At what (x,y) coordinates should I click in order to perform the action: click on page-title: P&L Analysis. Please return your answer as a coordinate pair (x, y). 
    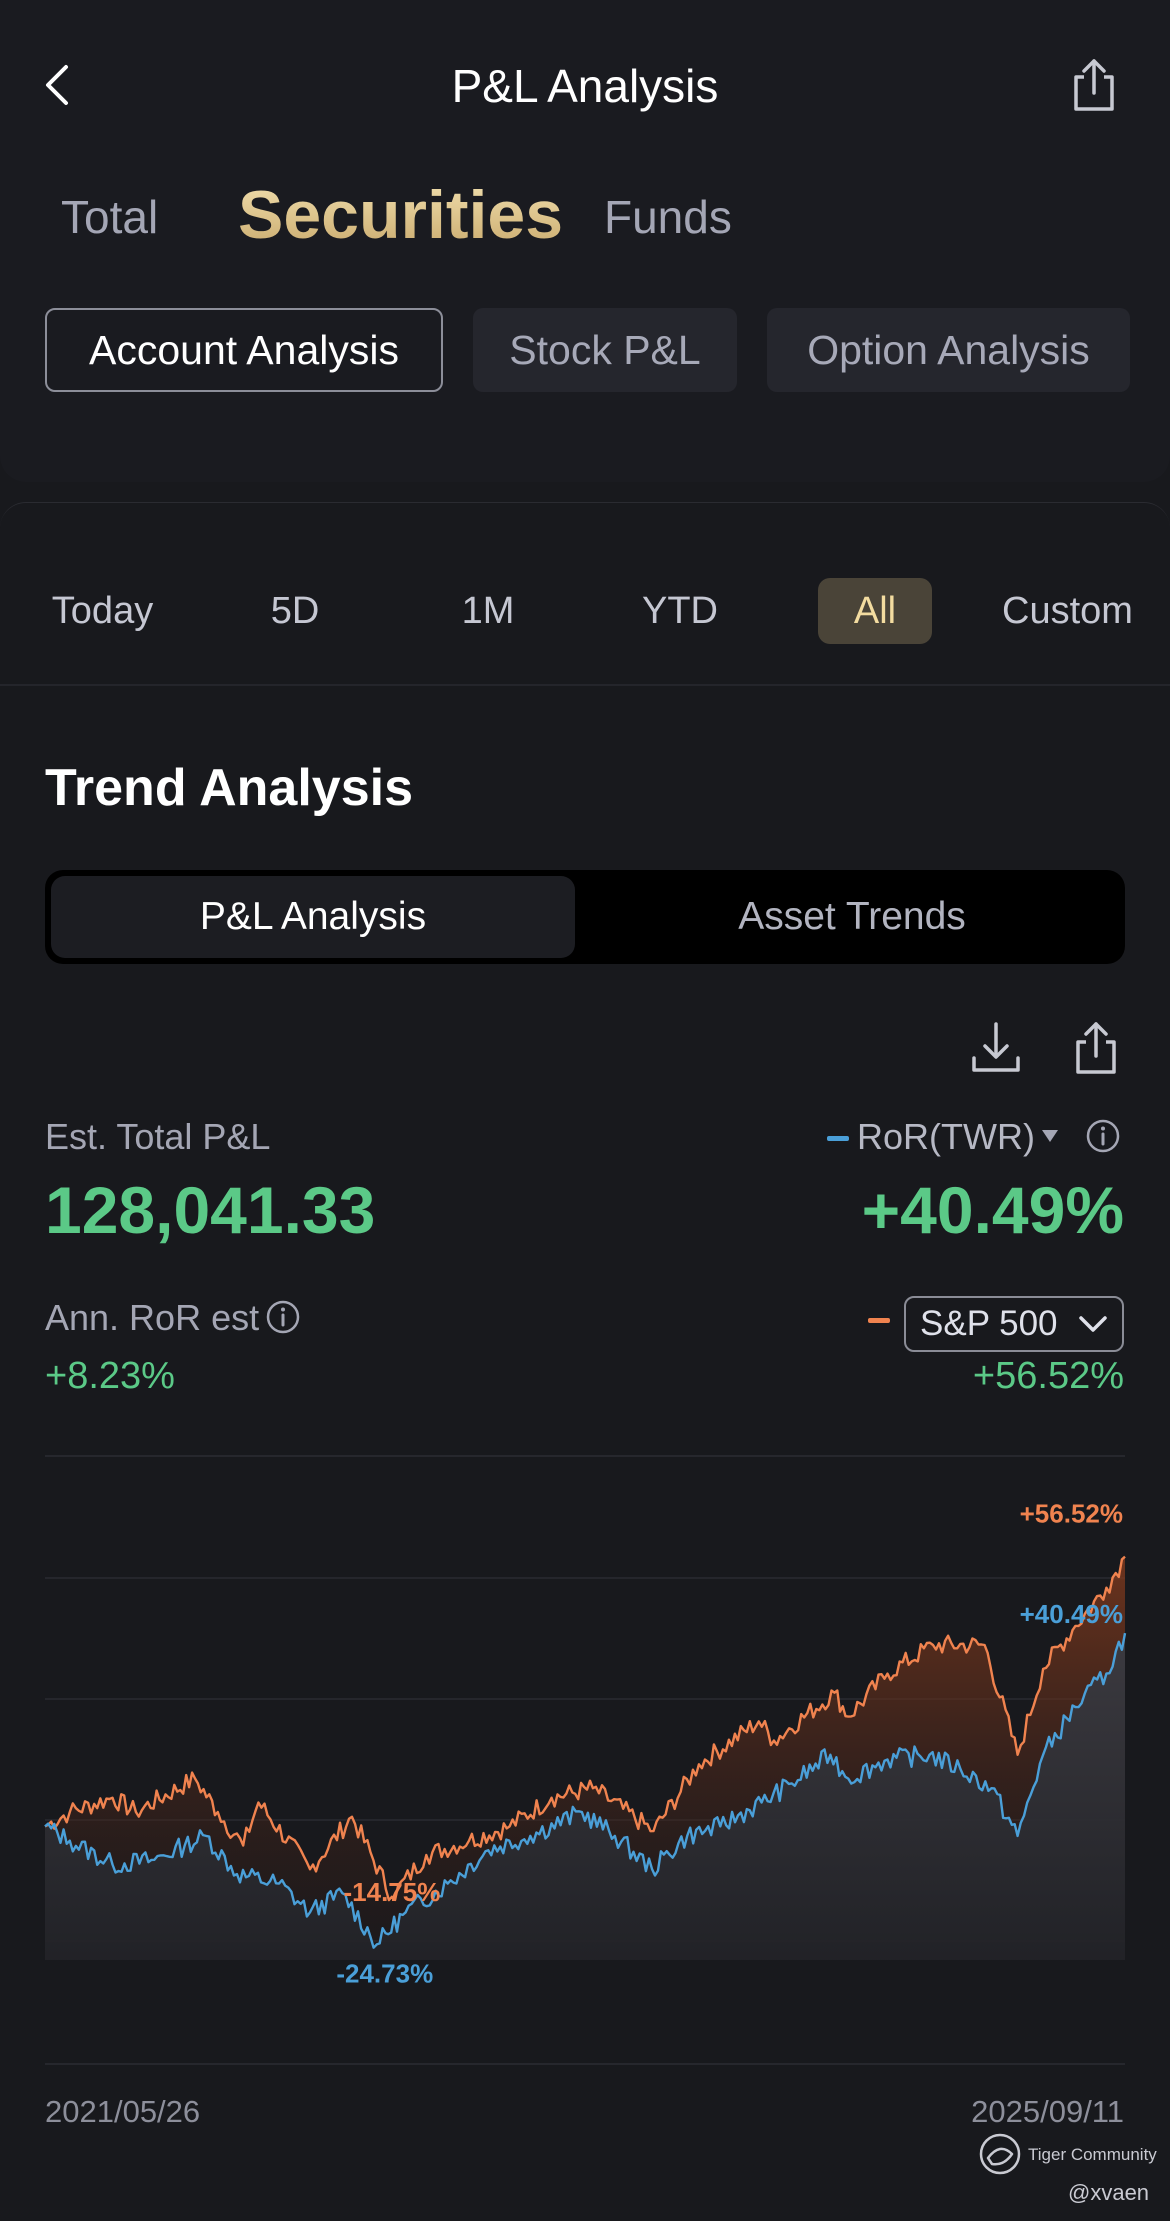
    Looking at the image, I should click on (585, 86).